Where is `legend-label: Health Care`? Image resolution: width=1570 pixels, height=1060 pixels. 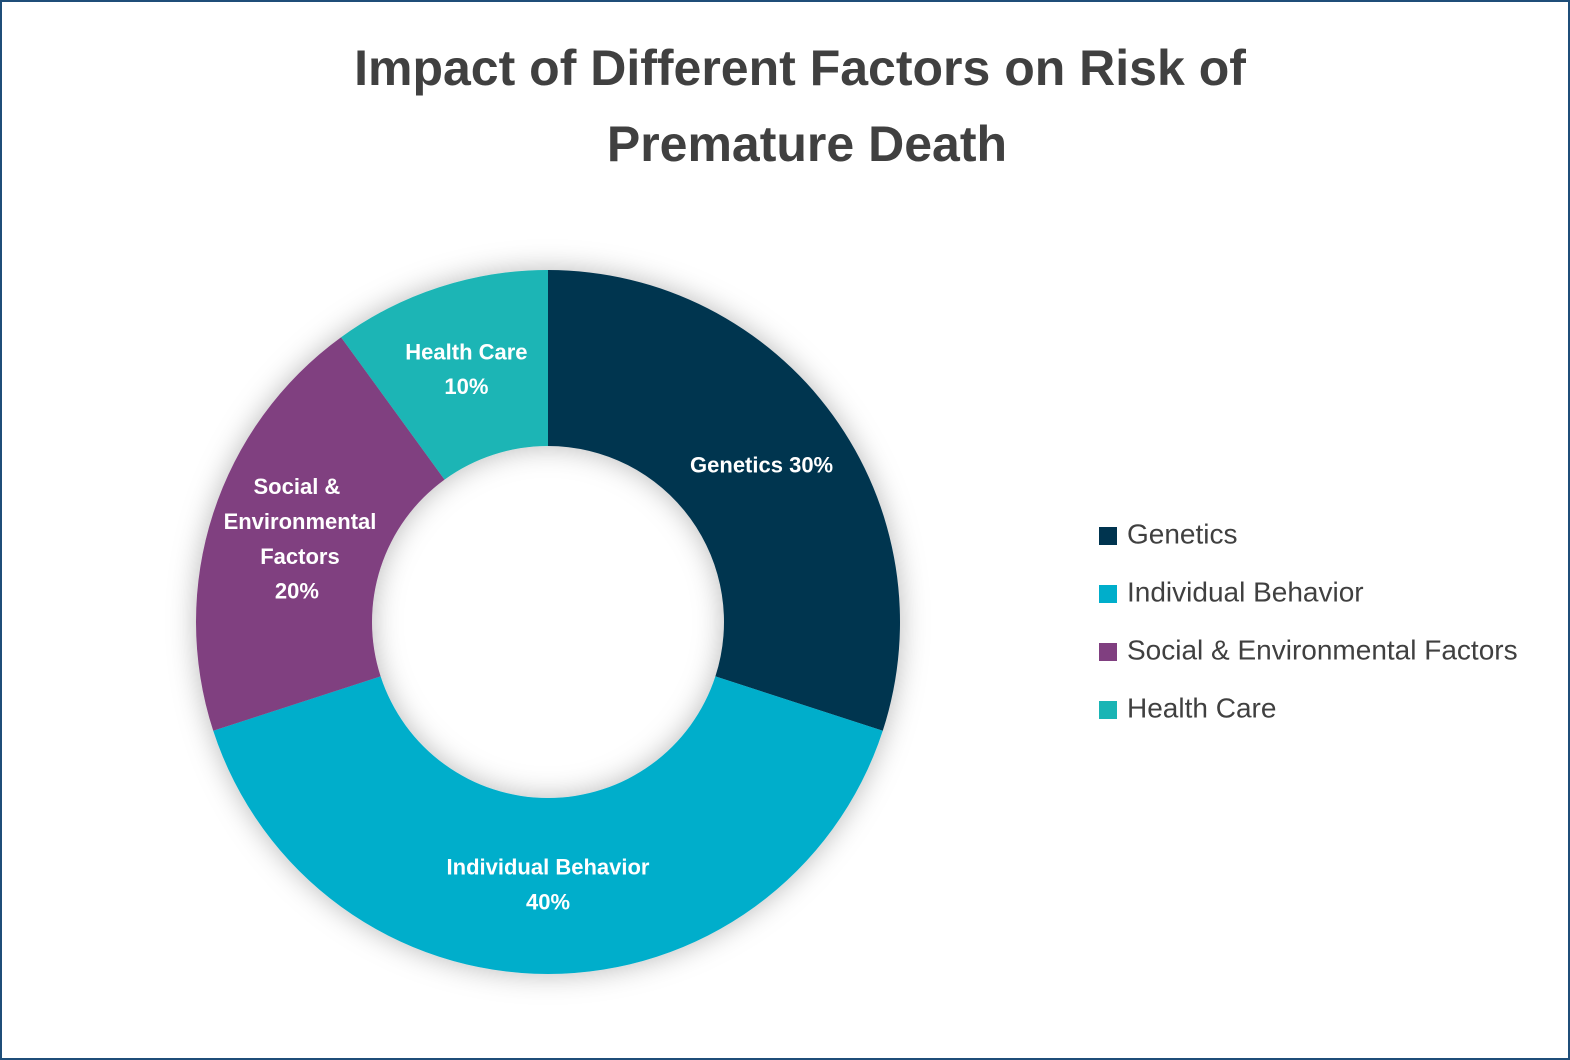
legend-label: Health Care is located at coordinates (1201, 707).